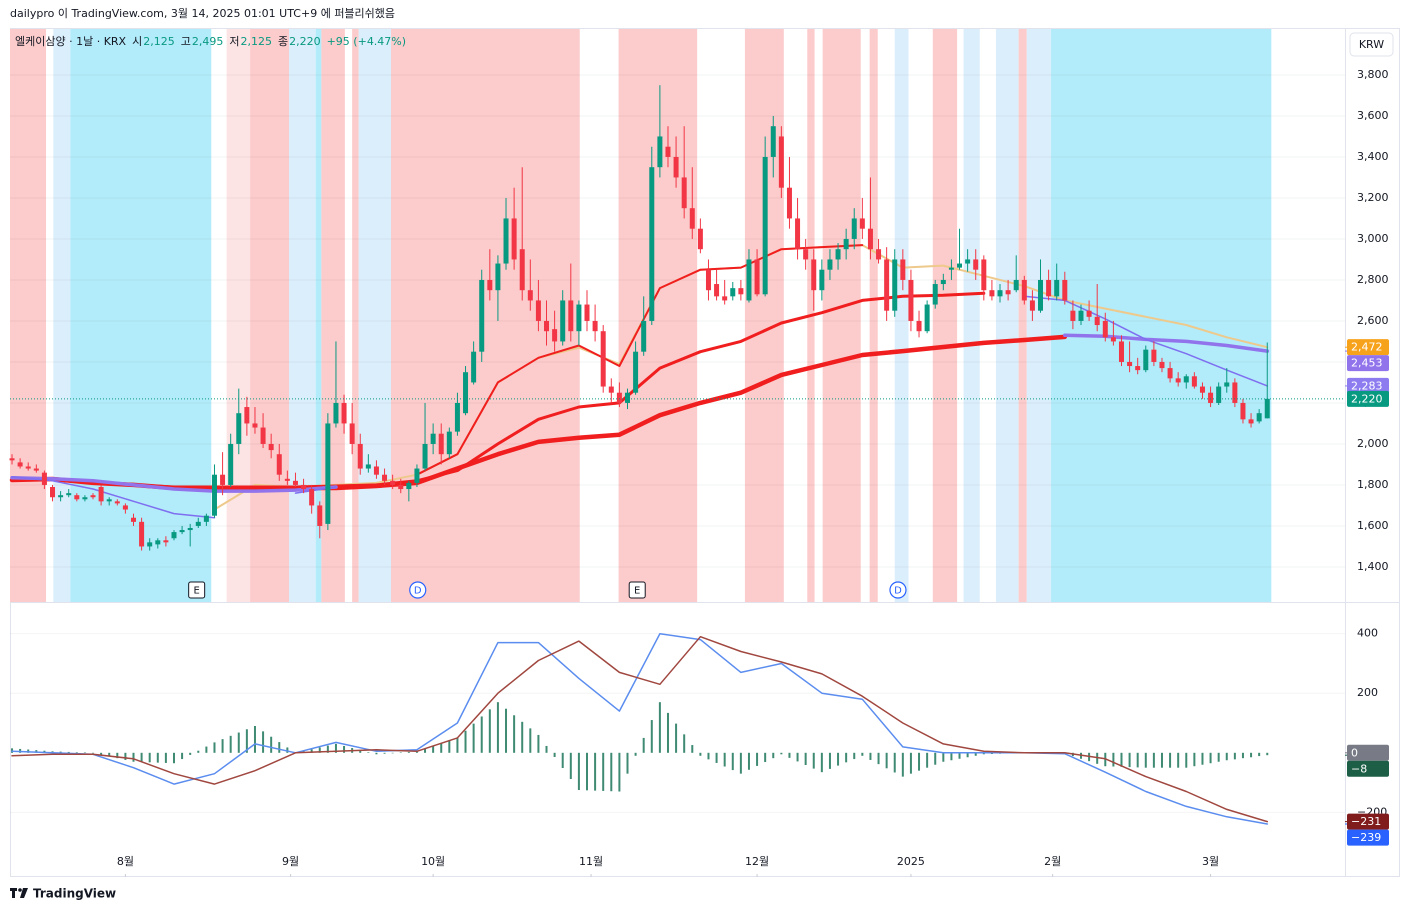 This screenshot has height=912, width=1410. I want to click on footer-brand: TradingView, so click(74, 894).